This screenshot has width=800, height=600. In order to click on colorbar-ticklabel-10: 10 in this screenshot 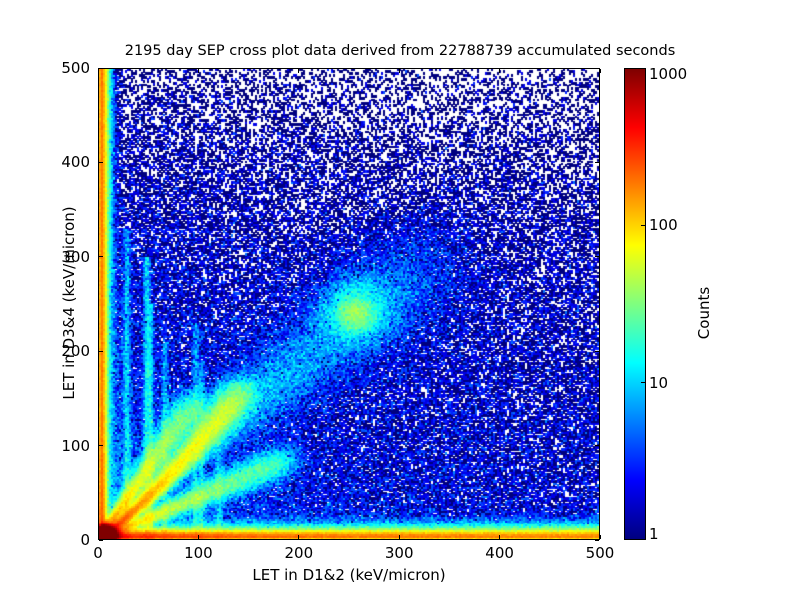, I will do `click(659, 382)`.